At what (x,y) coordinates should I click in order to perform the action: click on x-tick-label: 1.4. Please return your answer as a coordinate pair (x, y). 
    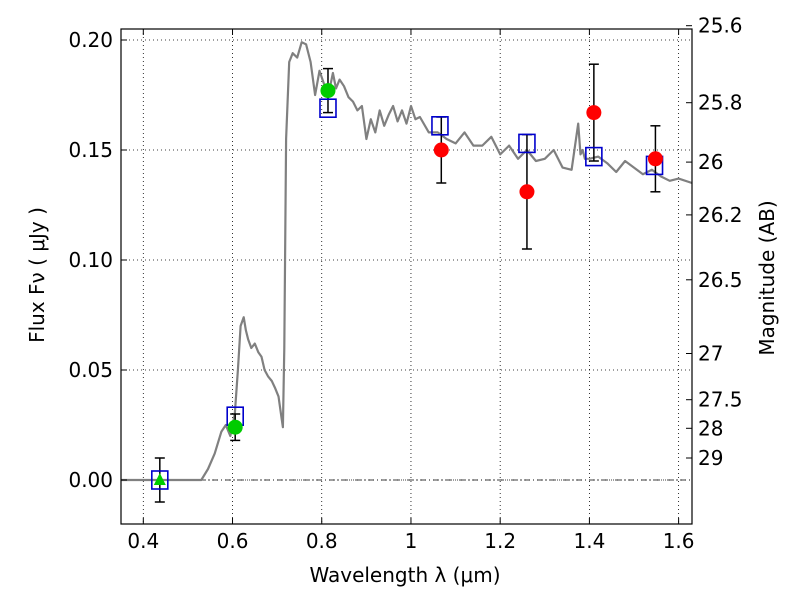
    Looking at the image, I should click on (589, 541).